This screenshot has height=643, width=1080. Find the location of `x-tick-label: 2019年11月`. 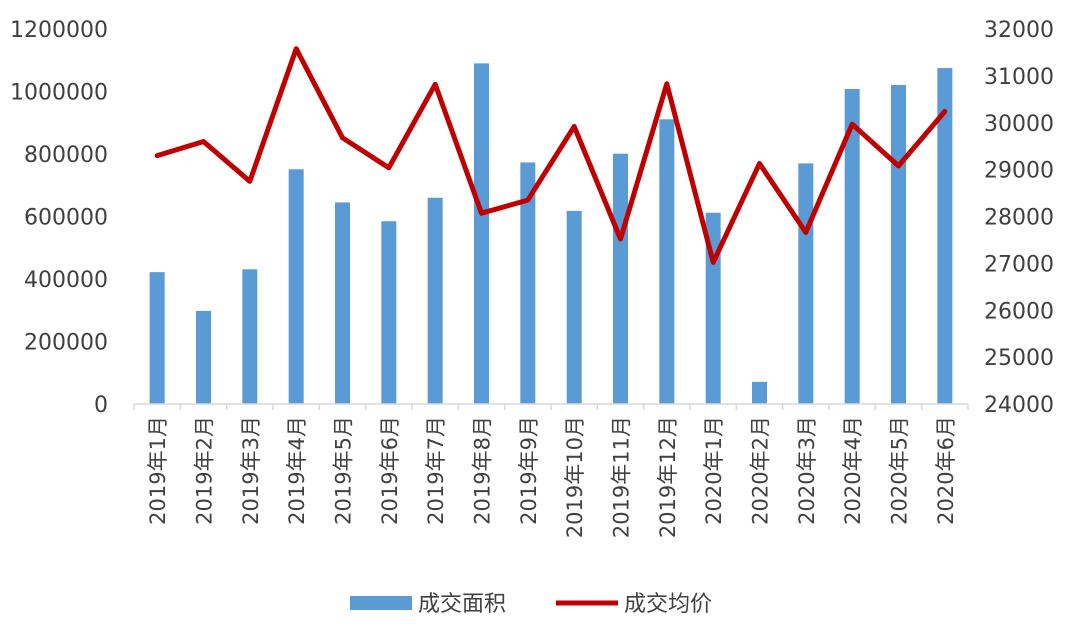

x-tick-label: 2019年11月 is located at coordinates (622, 477).